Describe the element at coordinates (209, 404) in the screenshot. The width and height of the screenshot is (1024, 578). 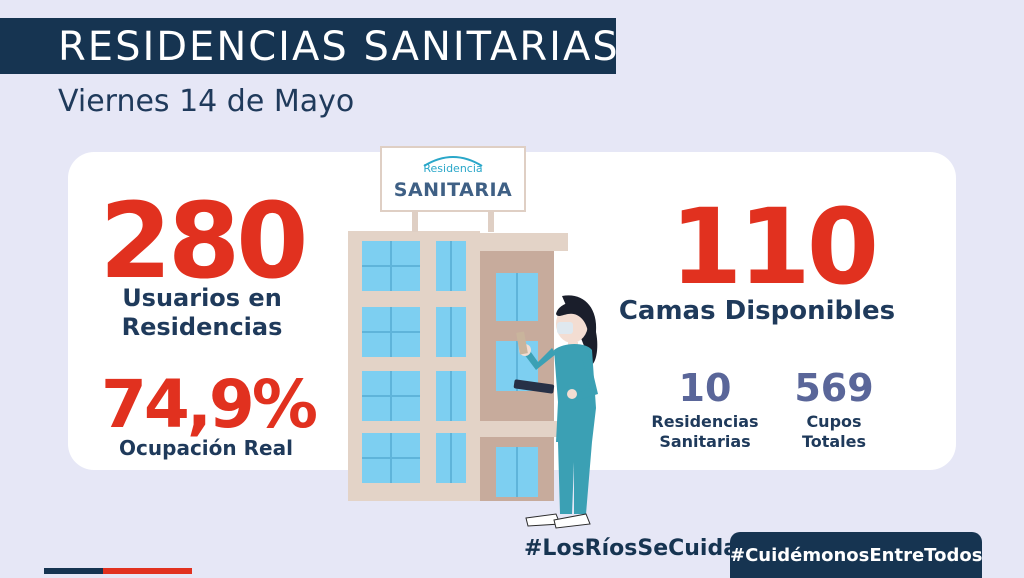
I see `ocupacion-value: 74,9%` at that location.